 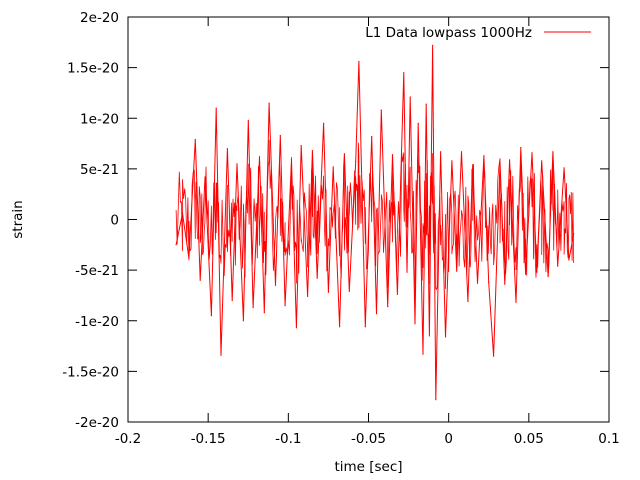 I want to click on y-tick-label: -1e-20, so click(x=97, y=322).